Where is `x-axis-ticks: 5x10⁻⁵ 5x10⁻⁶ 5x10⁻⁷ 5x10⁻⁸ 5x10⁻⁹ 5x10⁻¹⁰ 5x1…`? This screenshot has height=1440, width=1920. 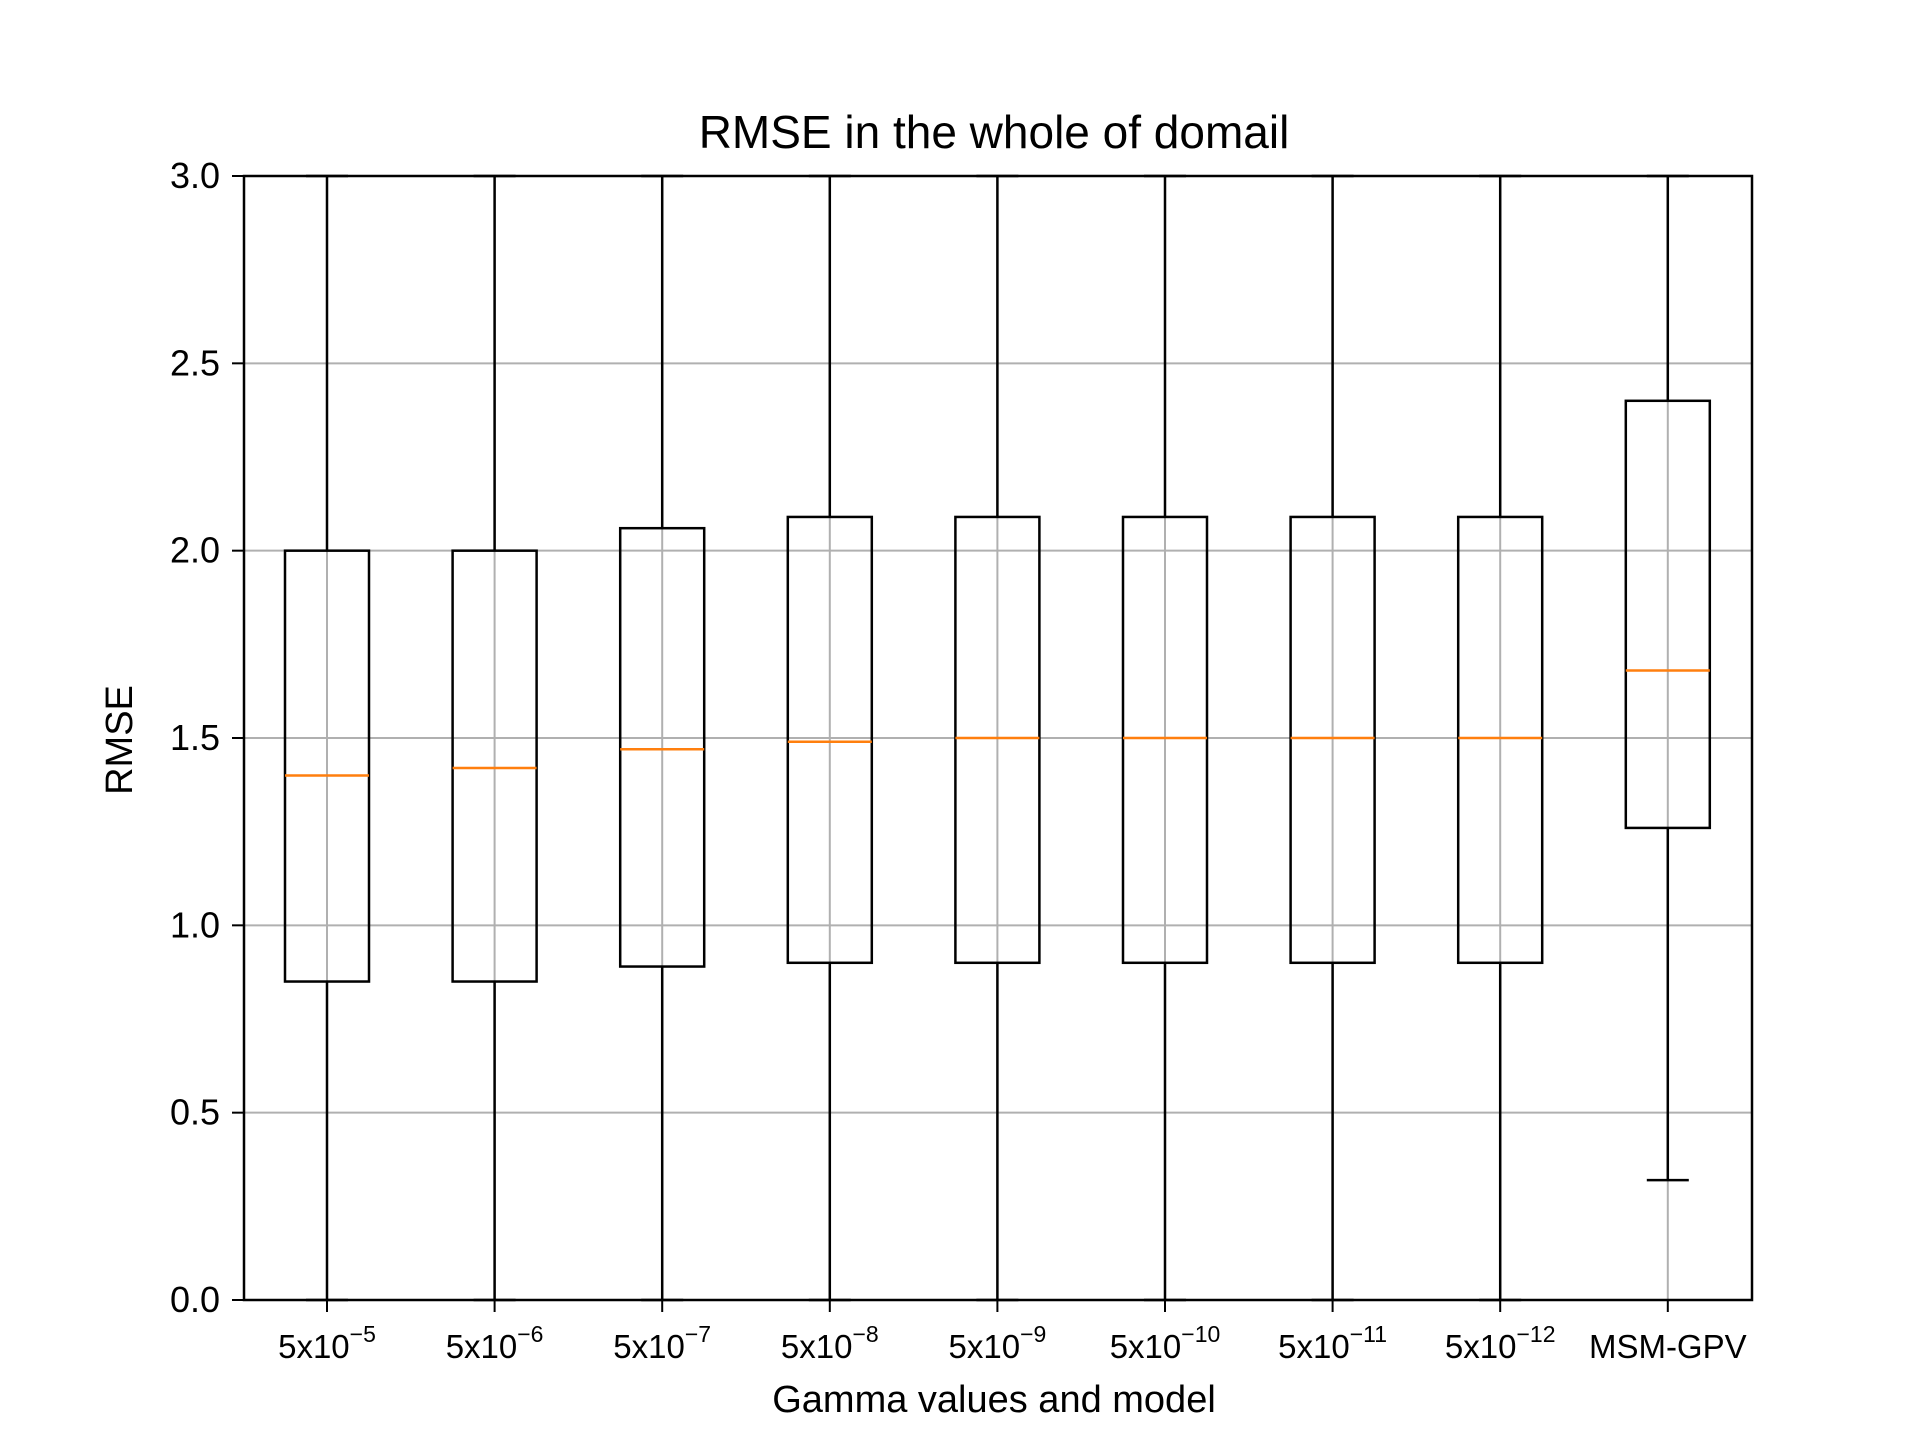 x-axis-ticks: 5x10⁻⁵ 5x10⁻⁶ 5x10⁻⁷ 5x10⁻⁸ 5x10⁻⁹ 5x10⁻¹⁰ 5x1… is located at coordinates (1012, 1332).